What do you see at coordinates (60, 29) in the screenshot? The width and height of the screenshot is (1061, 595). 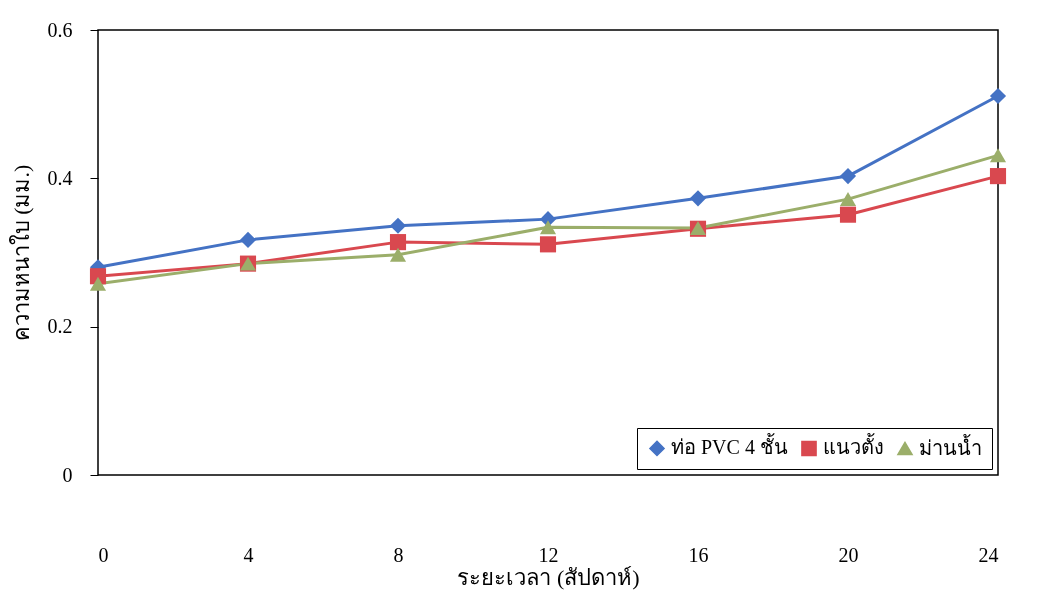 I see `y-tick-label: 0.6` at bounding box center [60, 29].